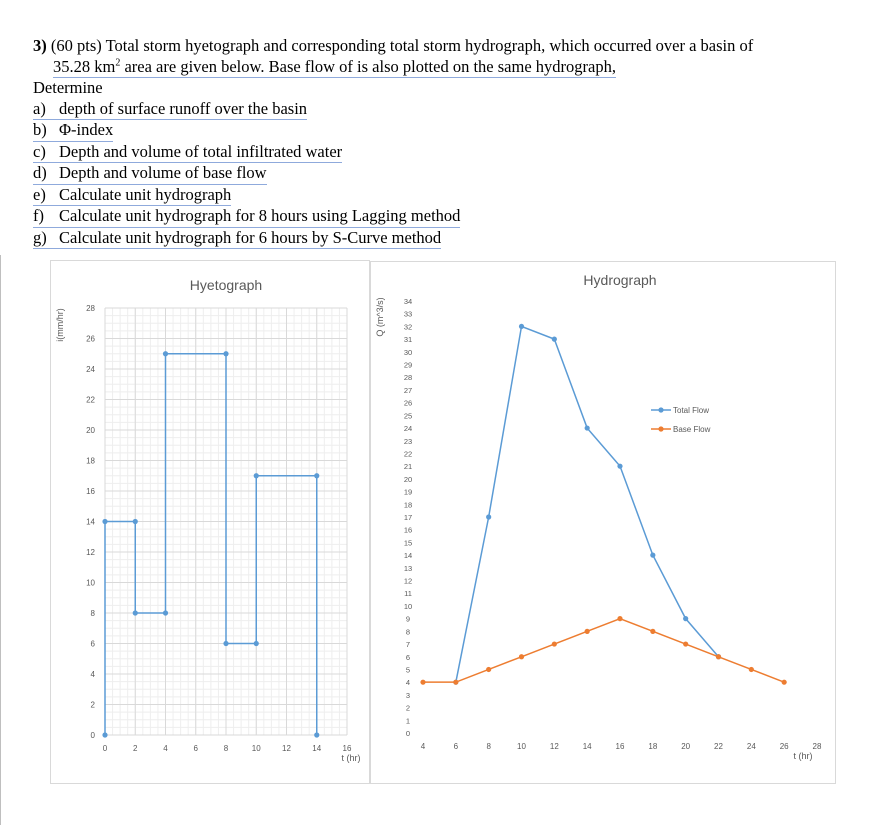 The image size is (886, 825). What do you see at coordinates (86, 129) in the screenshot?
I see `question-text: Φ-index` at bounding box center [86, 129].